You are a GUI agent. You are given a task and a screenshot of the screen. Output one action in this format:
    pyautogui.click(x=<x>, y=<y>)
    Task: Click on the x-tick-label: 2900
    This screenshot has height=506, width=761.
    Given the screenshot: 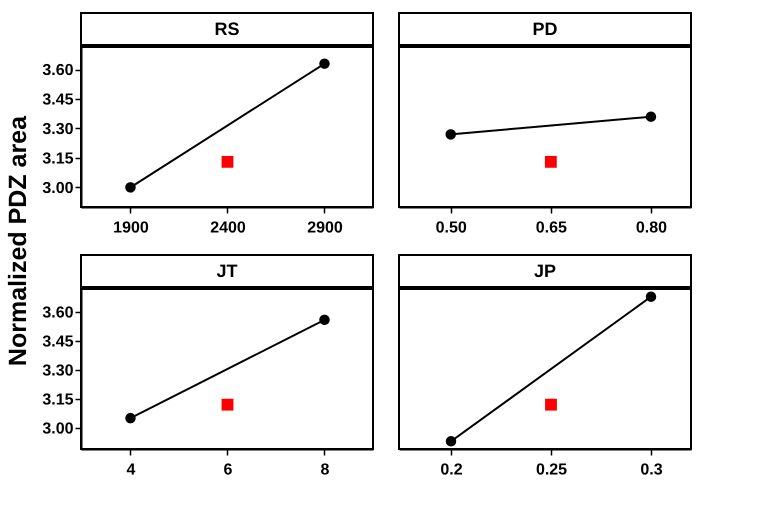 What is the action you would take?
    pyautogui.click(x=325, y=228)
    